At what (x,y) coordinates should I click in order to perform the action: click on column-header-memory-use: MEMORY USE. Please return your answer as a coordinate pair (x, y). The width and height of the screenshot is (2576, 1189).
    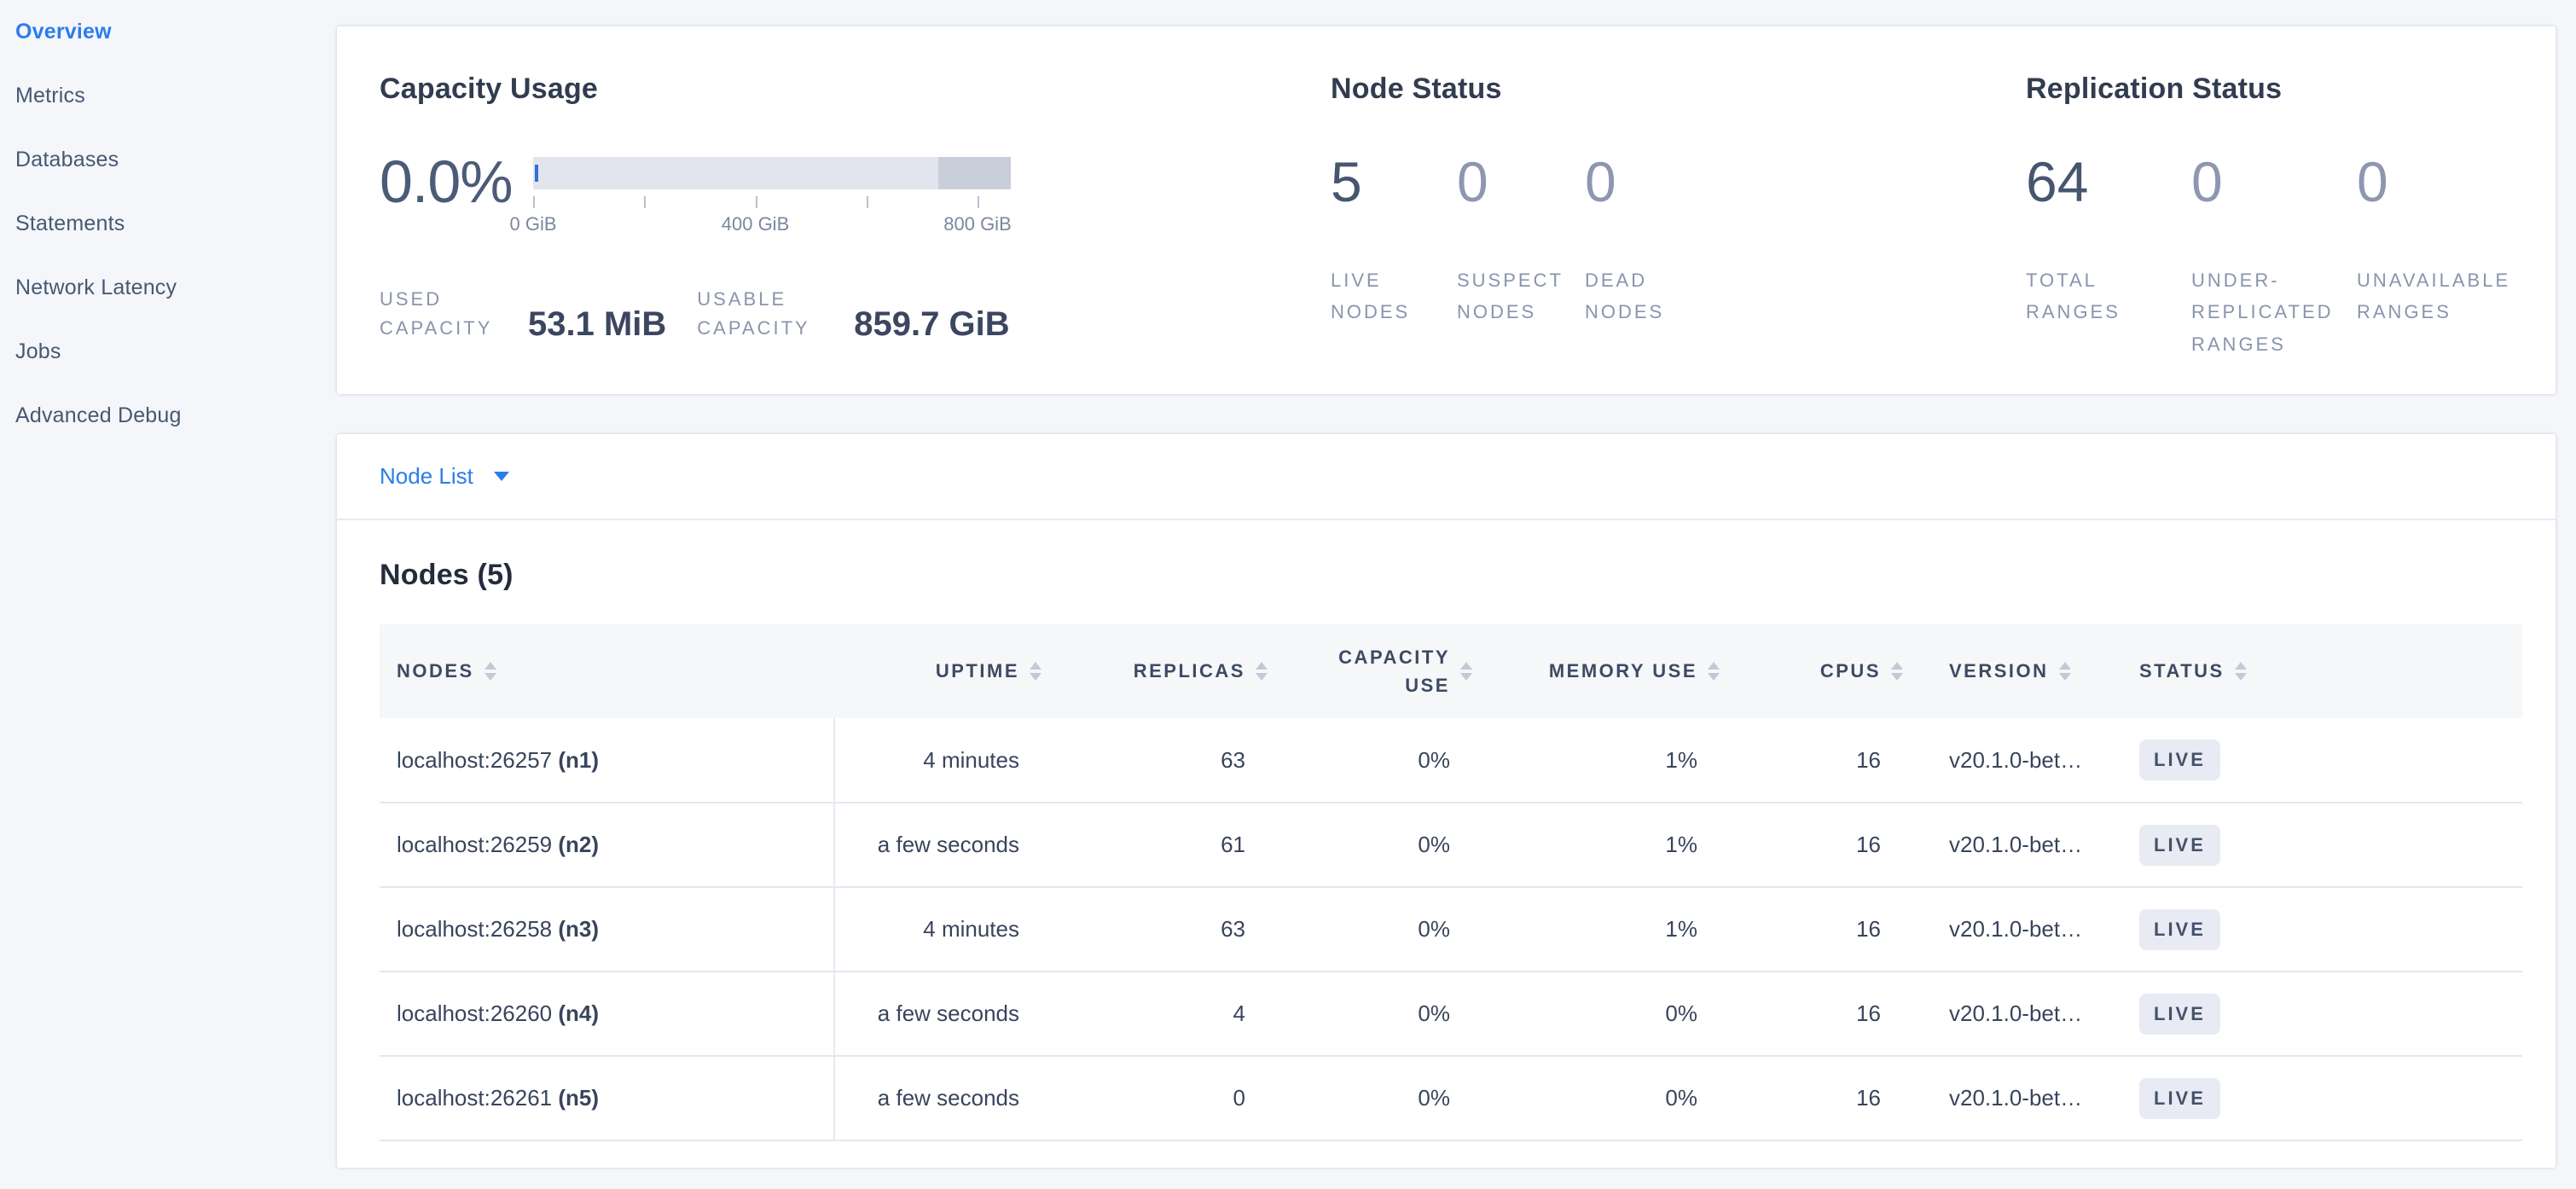
    Looking at the image, I should click on (1599, 671).